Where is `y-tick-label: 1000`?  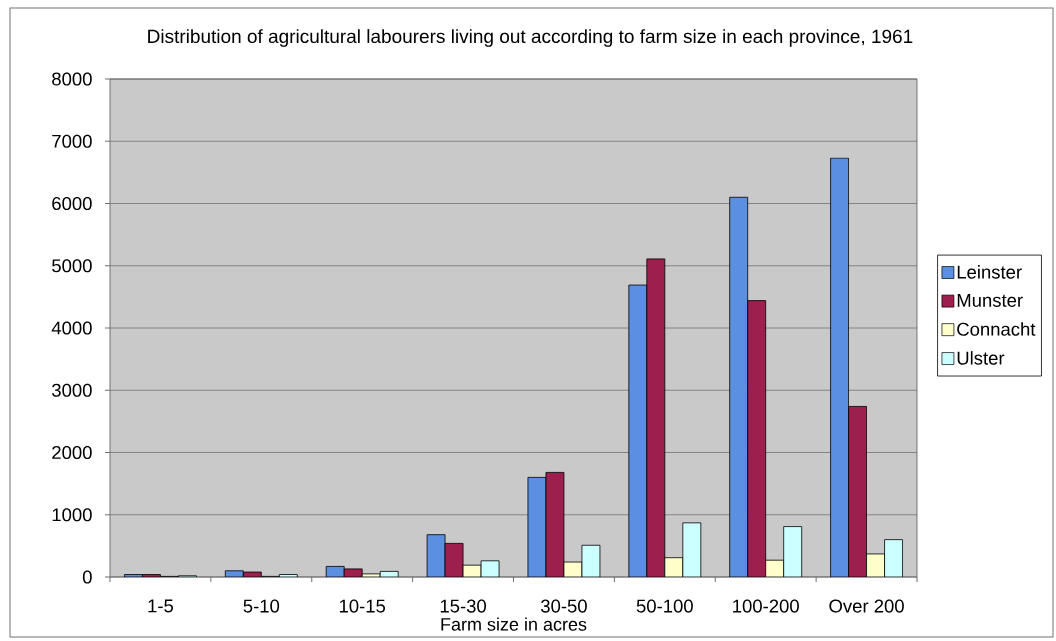
y-tick-label: 1000 is located at coordinates (72, 515).